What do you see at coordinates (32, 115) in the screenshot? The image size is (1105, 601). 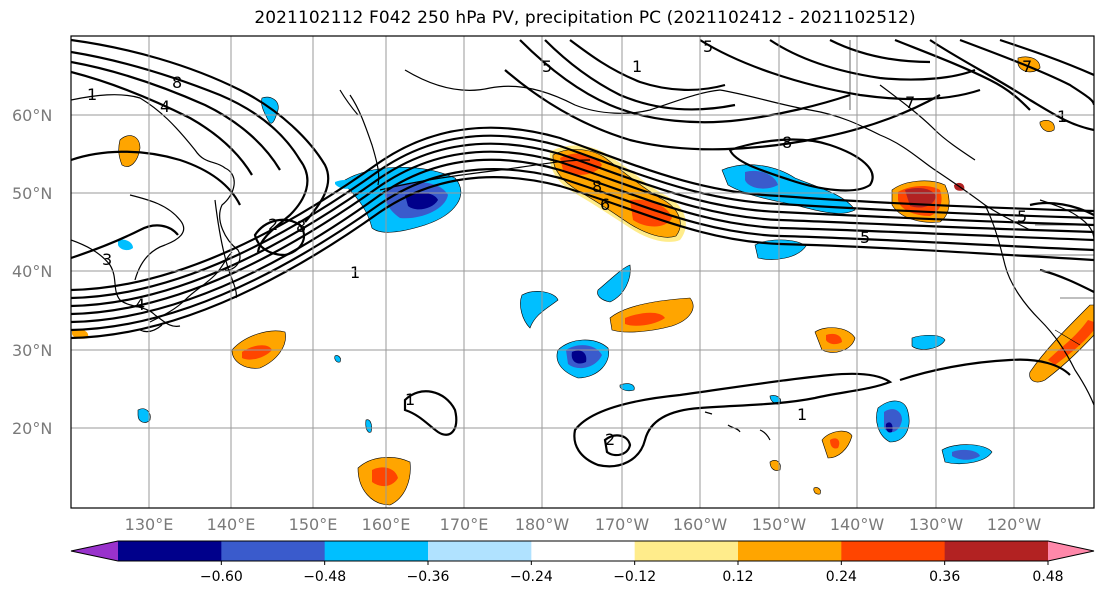 I see `lat-label: 60°N` at bounding box center [32, 115].